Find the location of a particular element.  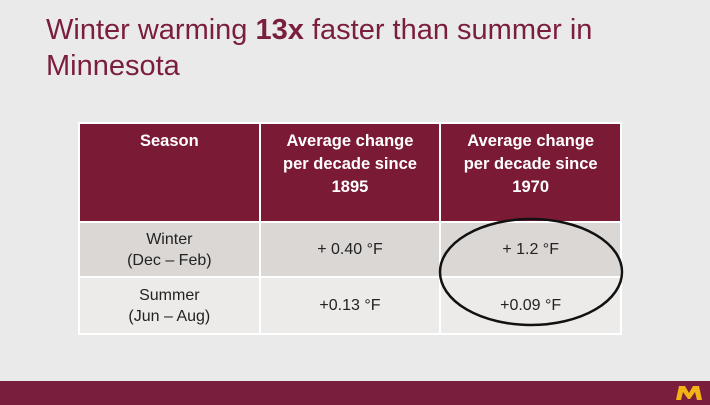

title-emphasis: 13x is located at coordinates (279, 30).